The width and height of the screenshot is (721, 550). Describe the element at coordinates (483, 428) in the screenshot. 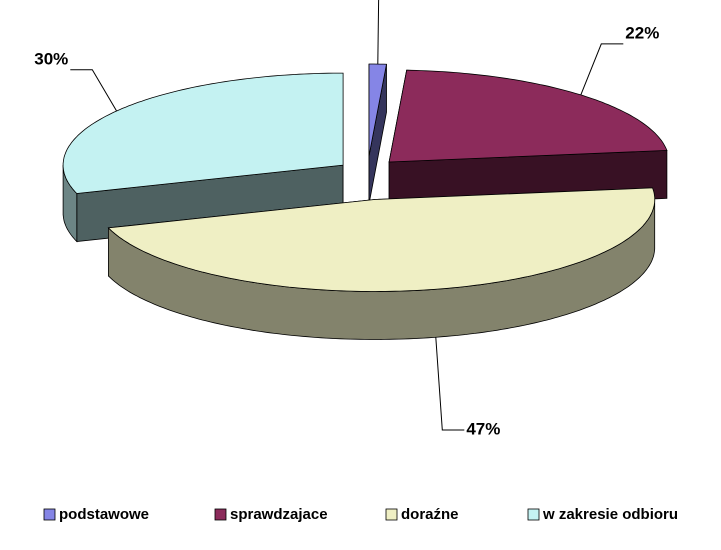

I see `data-label: 47%` at that location.